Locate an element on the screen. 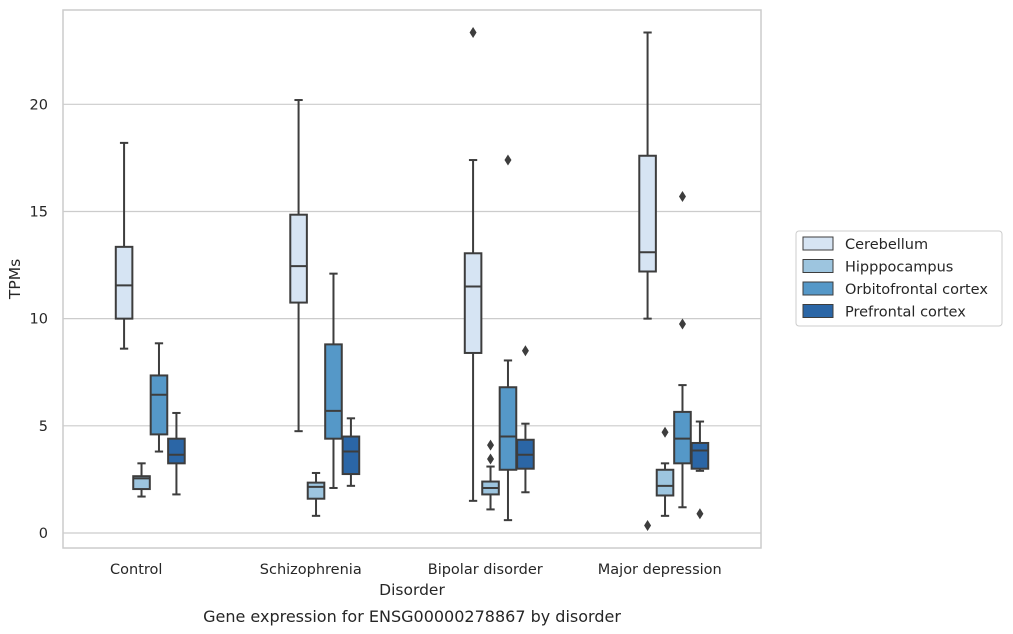 The height and width of the screenshot is (634, 1013). legend-label: Cerebellum is located at coordinates (886, 245).